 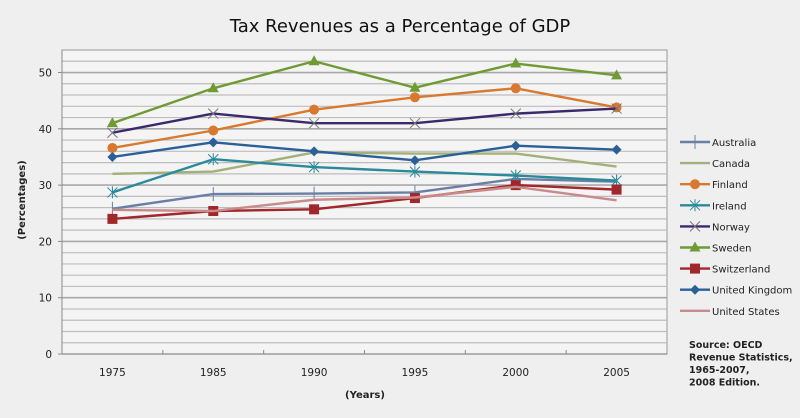 I want to click on legend-item-ireland: Ireland, so click(x=713, y=205).